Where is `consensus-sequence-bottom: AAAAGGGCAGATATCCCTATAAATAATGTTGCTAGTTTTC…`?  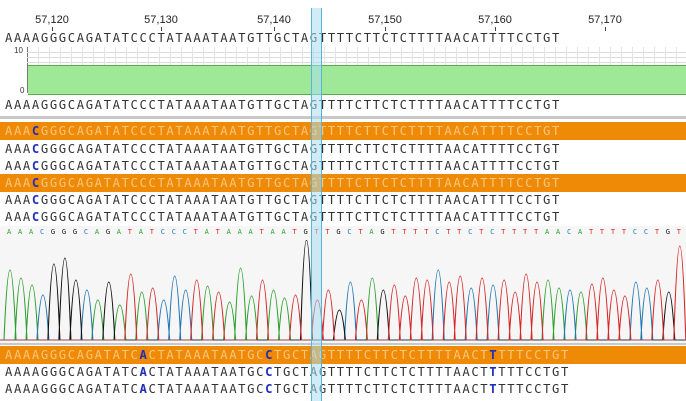
consensus-sequence-bottom: AAAAGGGCAGATATCCCTATAAATAATGTTGCTAGTTTTC… is located at coordinates (343, 105).